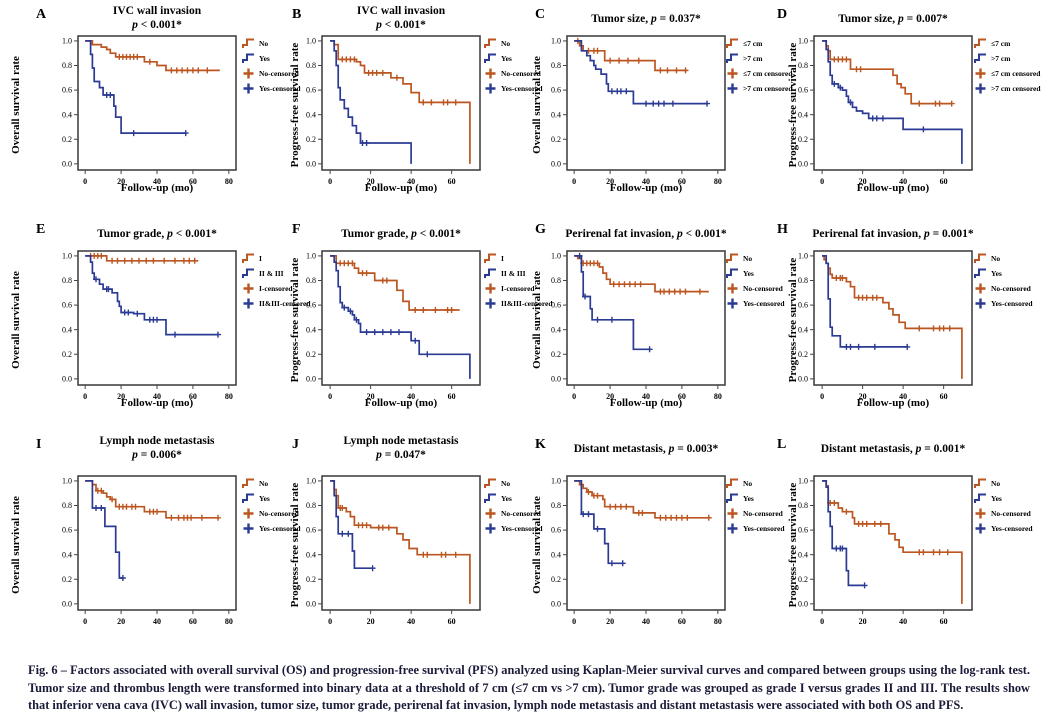 The image size is (1056, 718). I want to click on panel-title: IVC wall invasion p < 0.001*, so click(401, 19).